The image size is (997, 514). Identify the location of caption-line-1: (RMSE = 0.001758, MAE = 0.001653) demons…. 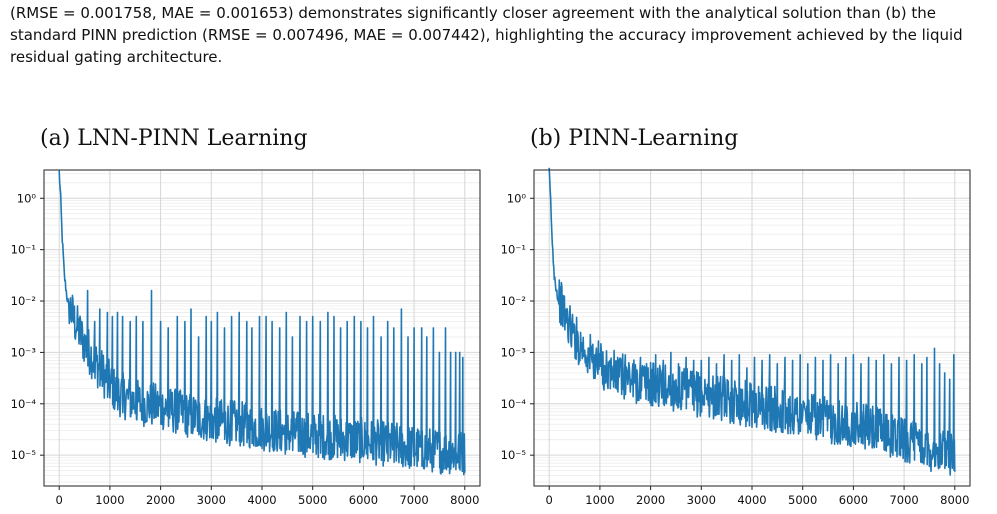
(473, 13).